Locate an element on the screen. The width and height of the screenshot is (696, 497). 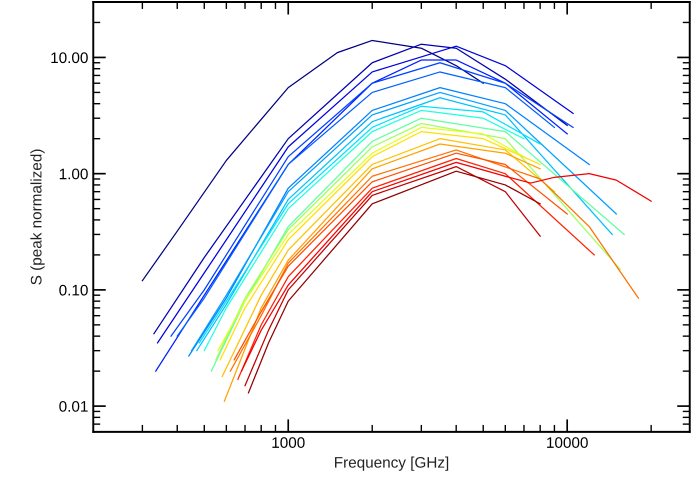
x-tick-label: 10000 is located at coordinates (567, 442).